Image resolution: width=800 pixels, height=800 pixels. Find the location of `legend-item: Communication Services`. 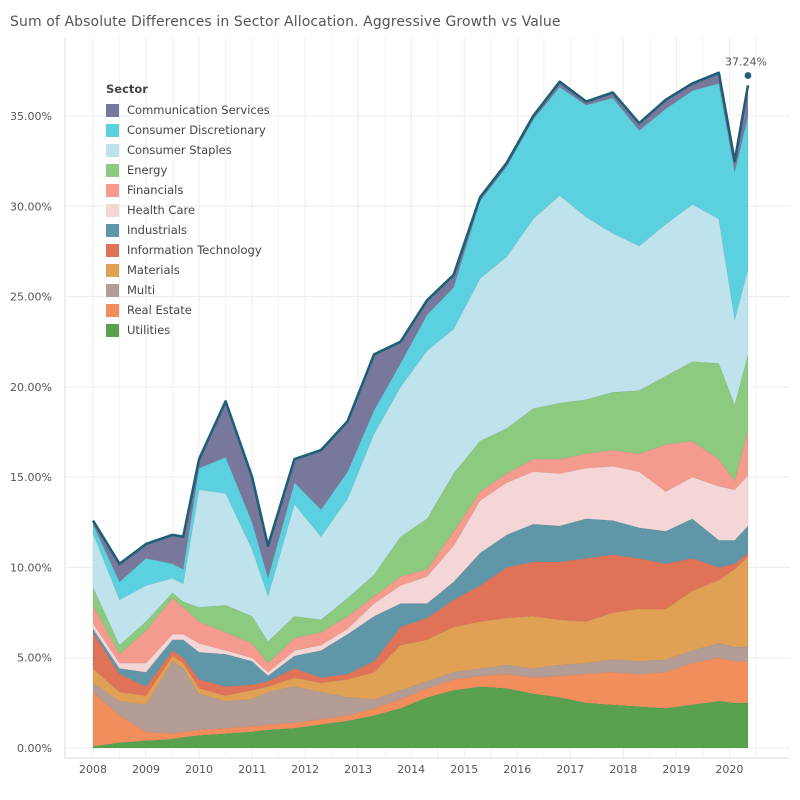

legend-item: Communication Services is located at coordinates (188, 110).